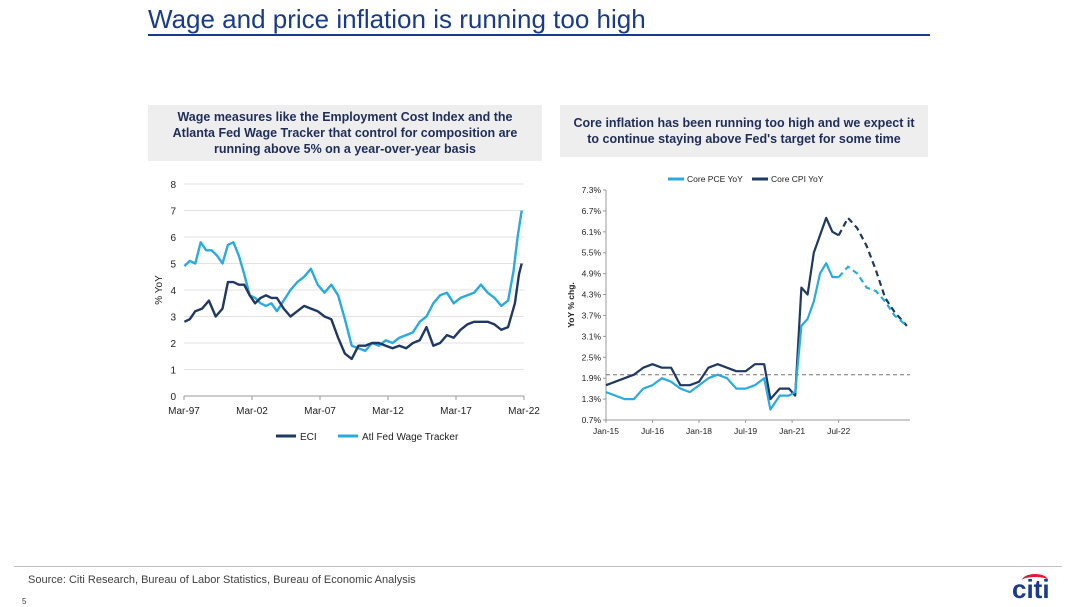 The image size is (1080, 607). Describe the element at coordinates (592, 190) in the screenshot. I see `y-tick-label: 7.3%` at that location.